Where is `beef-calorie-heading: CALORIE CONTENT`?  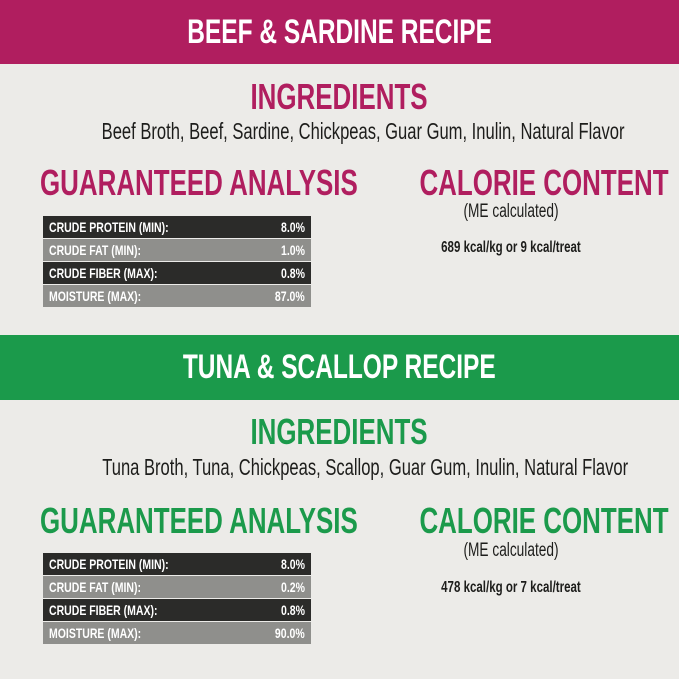
beef-calorie-heading: CALORIE CONTENT is located at coordinates (519, 183).